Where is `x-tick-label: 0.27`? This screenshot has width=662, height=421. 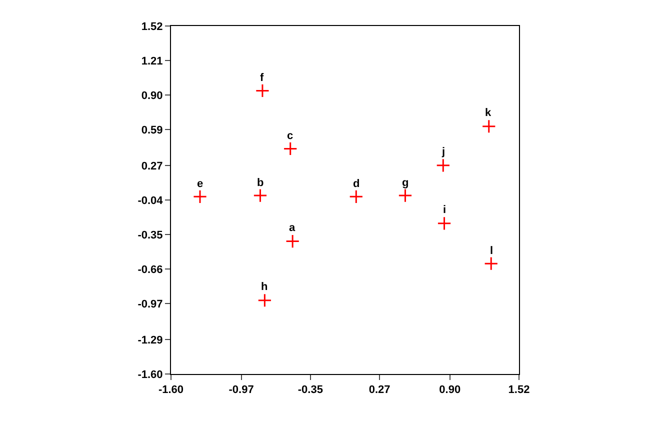 x-tick-label: 0.27 is located at coordinates (379, 390).